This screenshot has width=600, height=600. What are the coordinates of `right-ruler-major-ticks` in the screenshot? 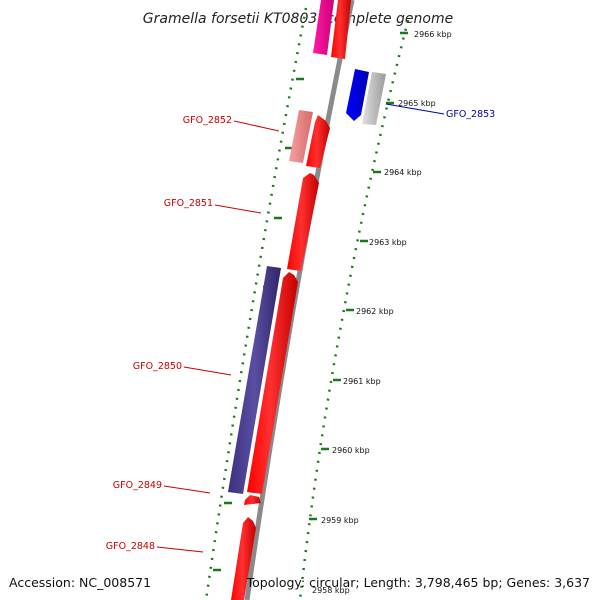 It's located at (358, 276).